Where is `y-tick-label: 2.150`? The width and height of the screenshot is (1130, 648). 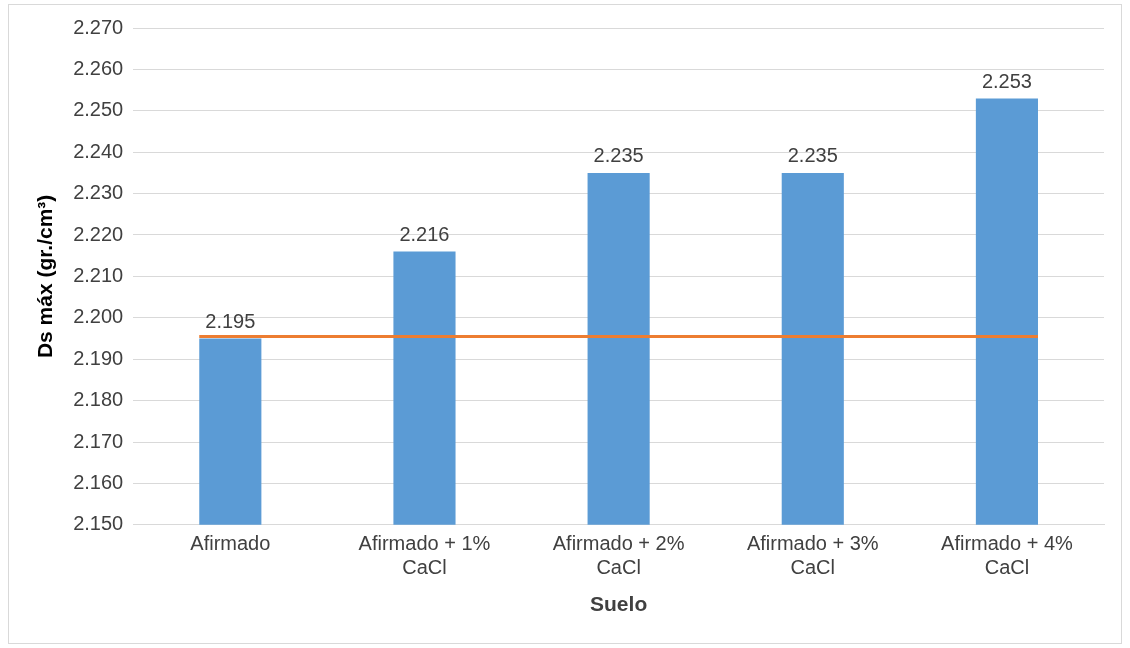
y-tick-label: 2.150 is located at coordinates (98, 523).